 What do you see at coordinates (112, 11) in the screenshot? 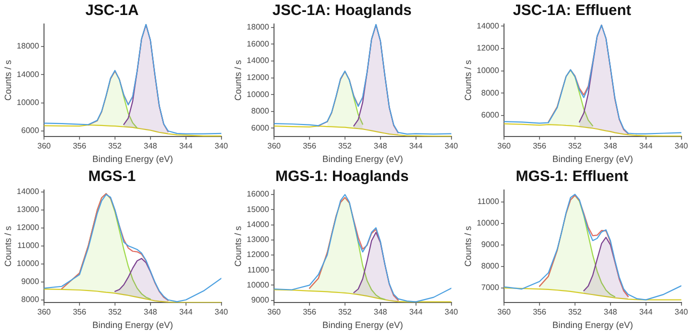
I see `chart-title: JSC-1A` at bounding box center [112, 11].